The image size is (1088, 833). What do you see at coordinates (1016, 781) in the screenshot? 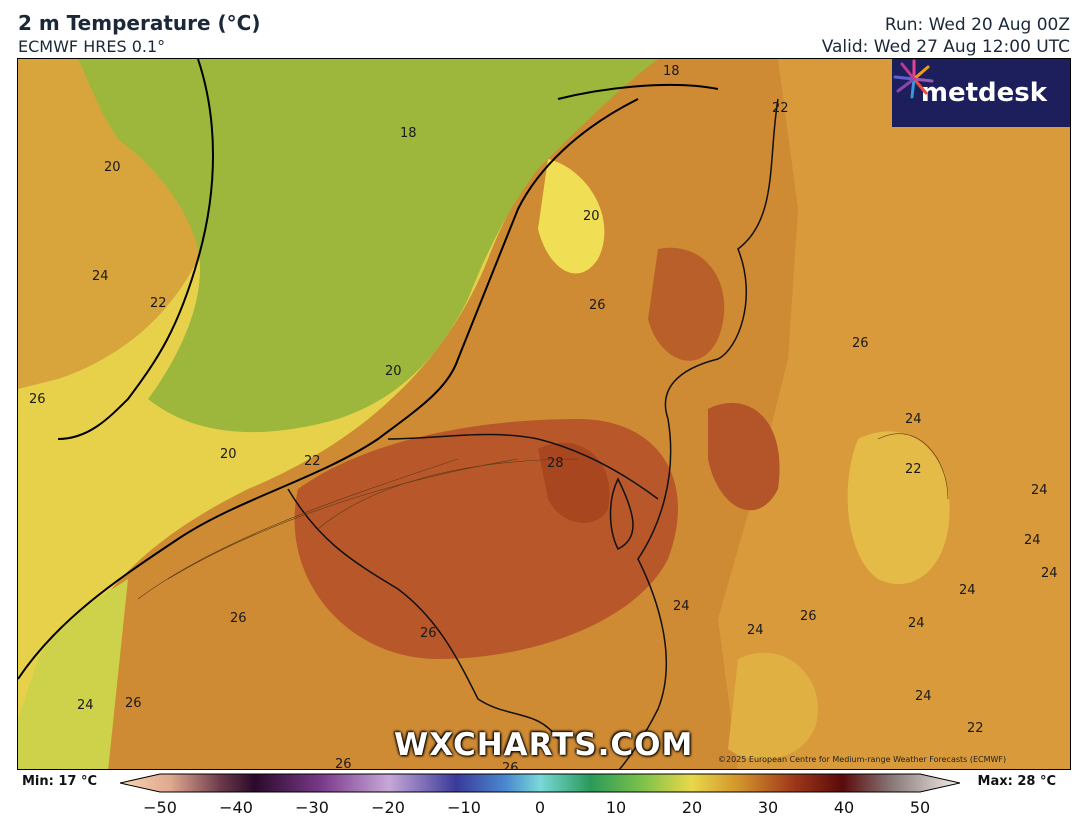
I see `max-temp-label: Max: 28 °C` at bounding box center [1016, 781].